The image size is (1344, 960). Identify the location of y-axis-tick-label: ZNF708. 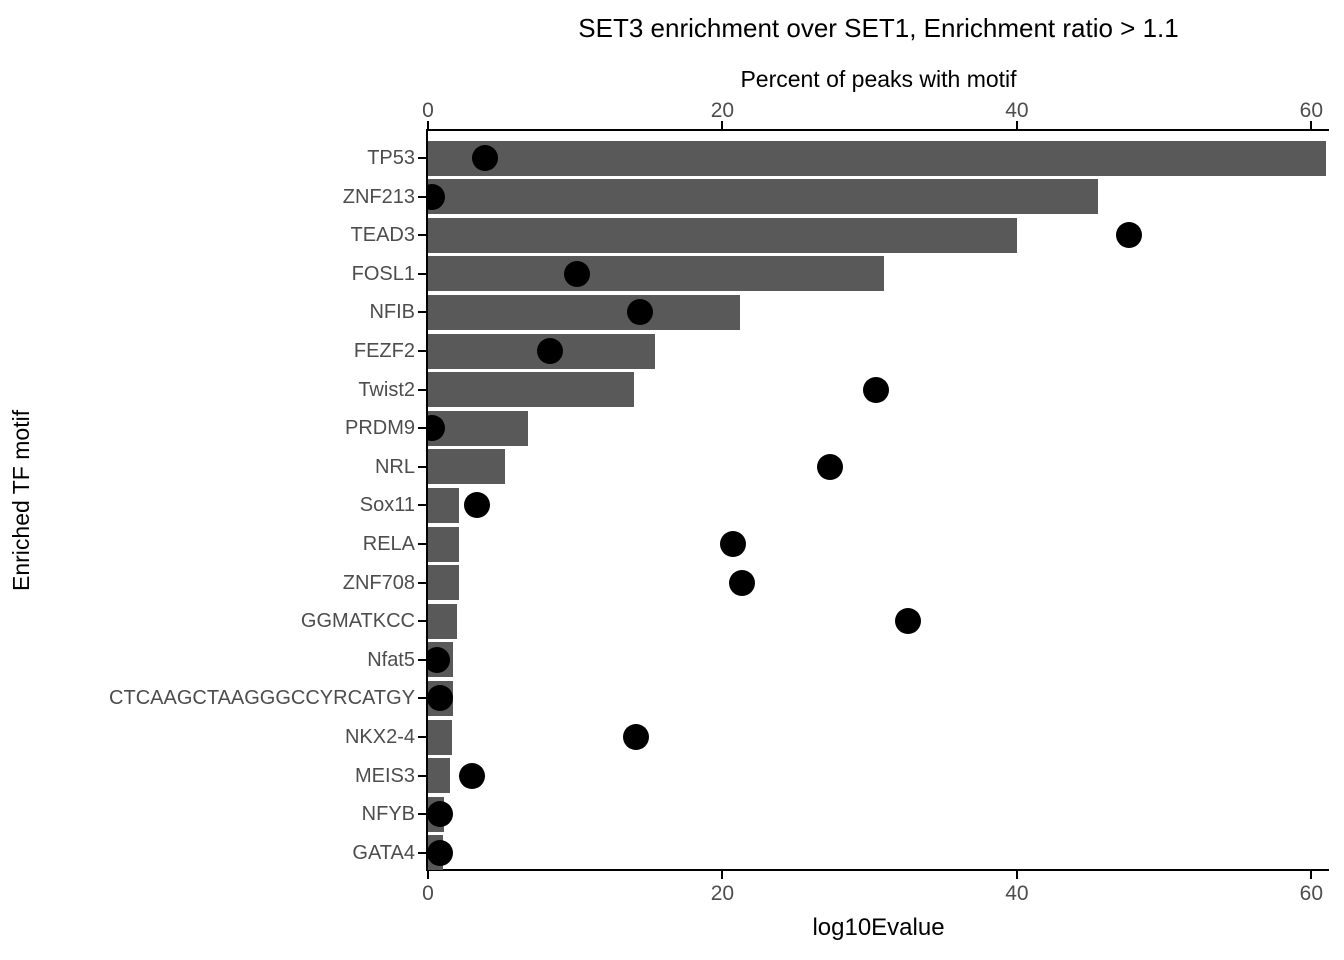
(378, 582).